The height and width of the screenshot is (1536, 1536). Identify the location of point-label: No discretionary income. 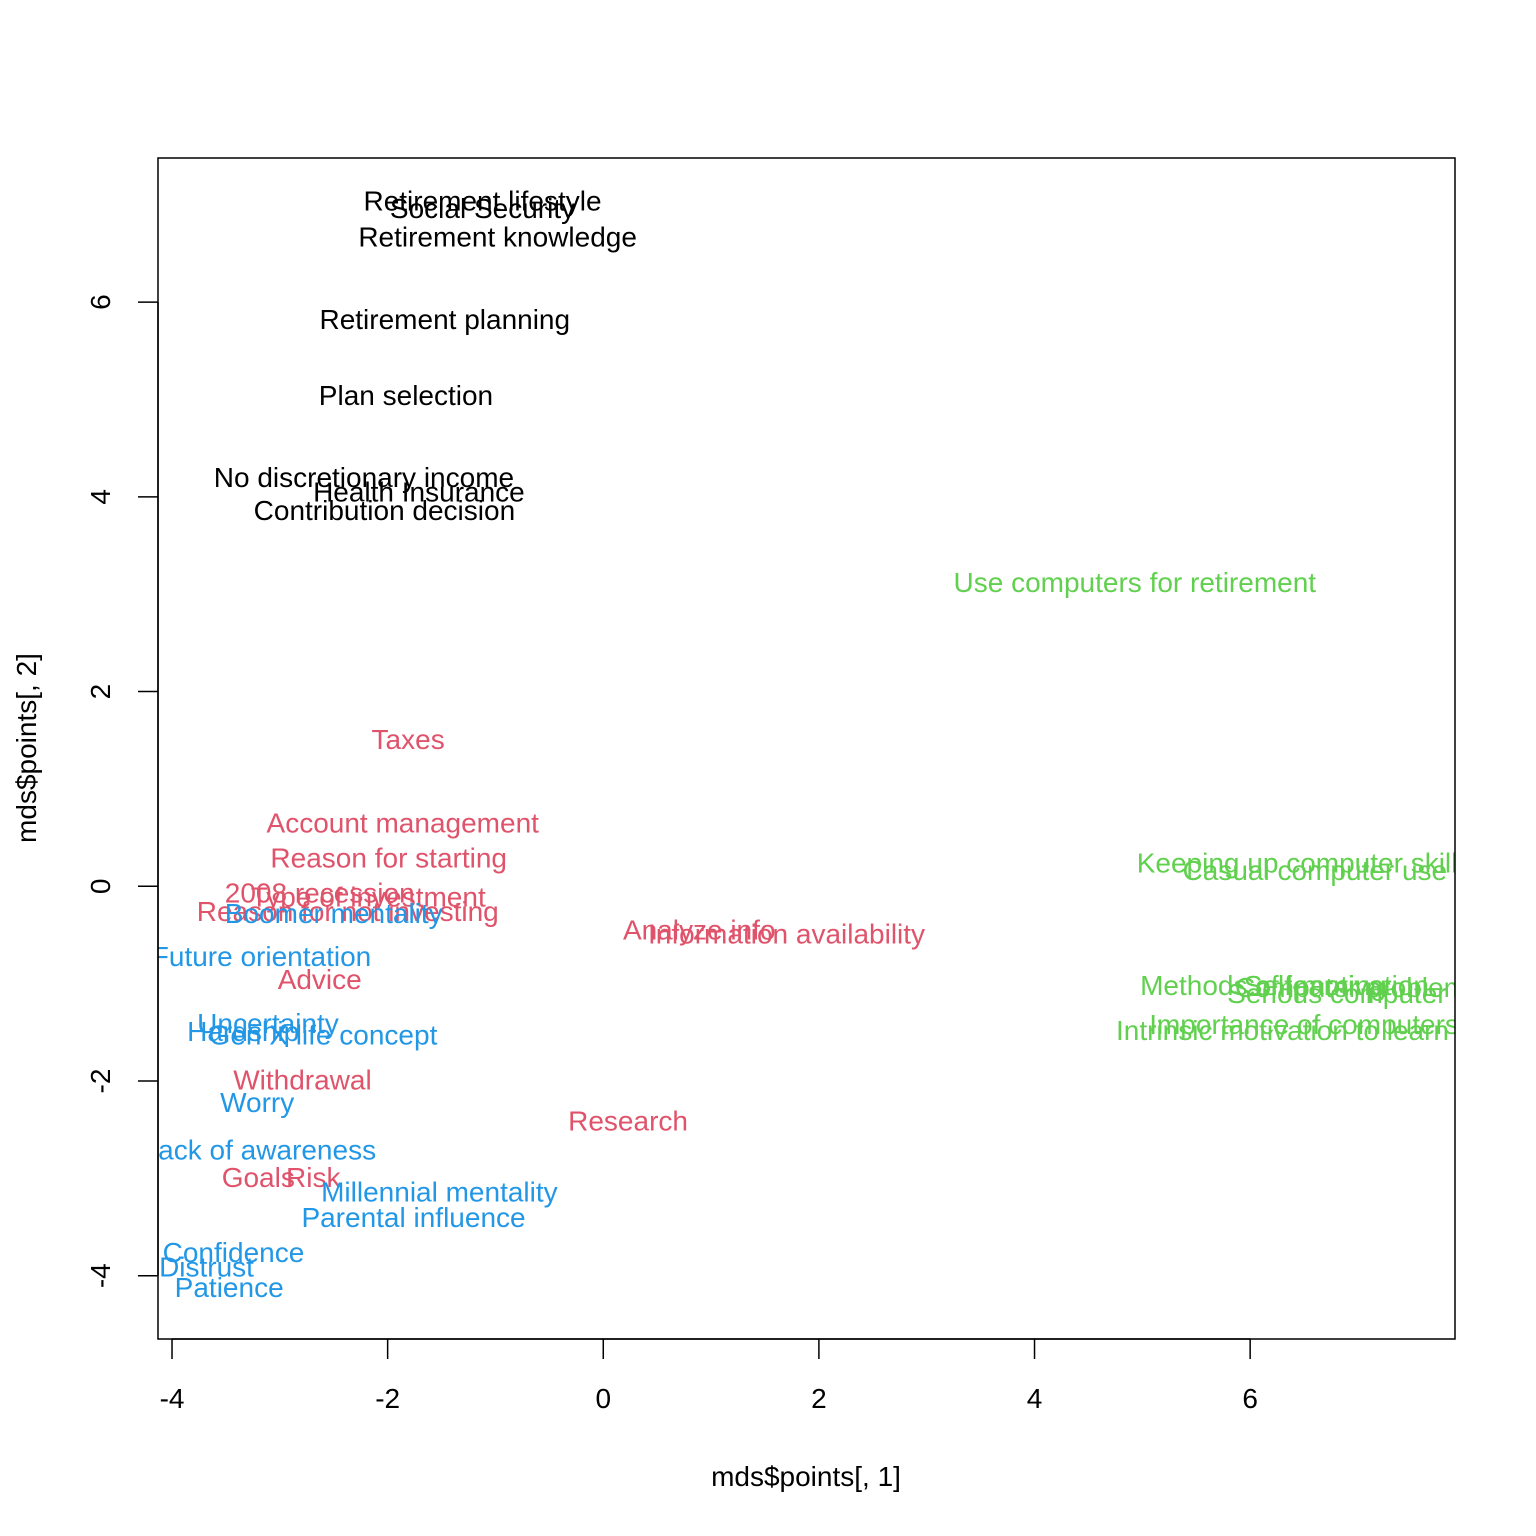
(364, 477).